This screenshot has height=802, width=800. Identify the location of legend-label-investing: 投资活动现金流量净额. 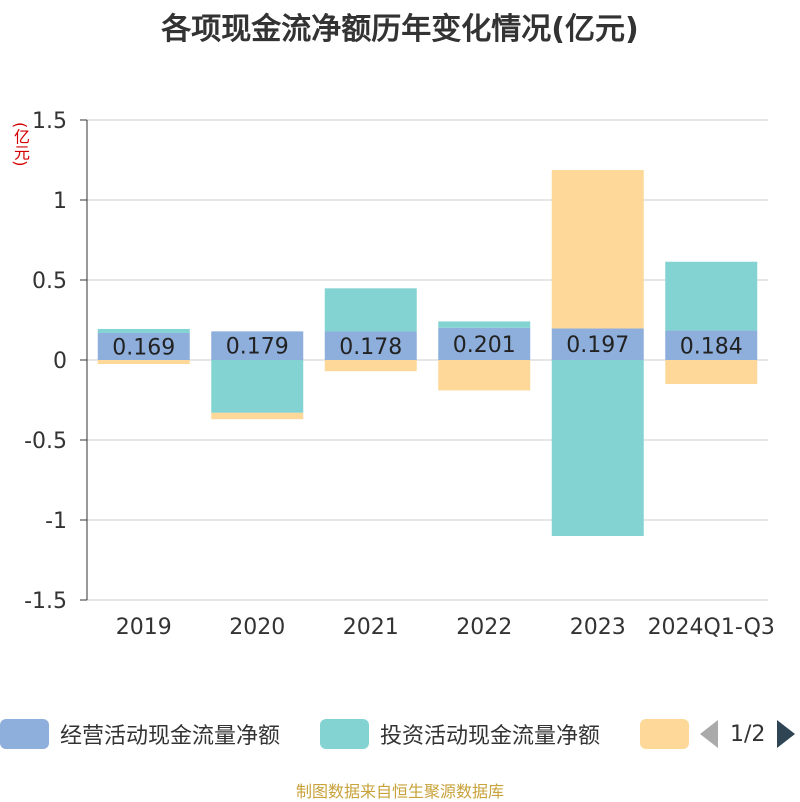
(490, 736).